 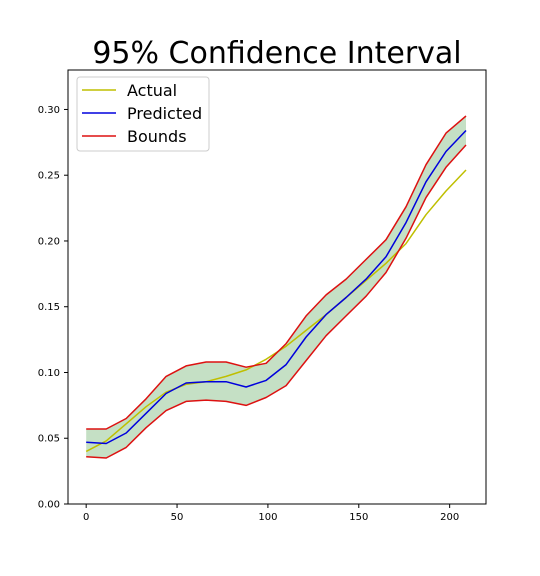 I want to click on legend-actual-label: Actual, so click(x=152, y=90).